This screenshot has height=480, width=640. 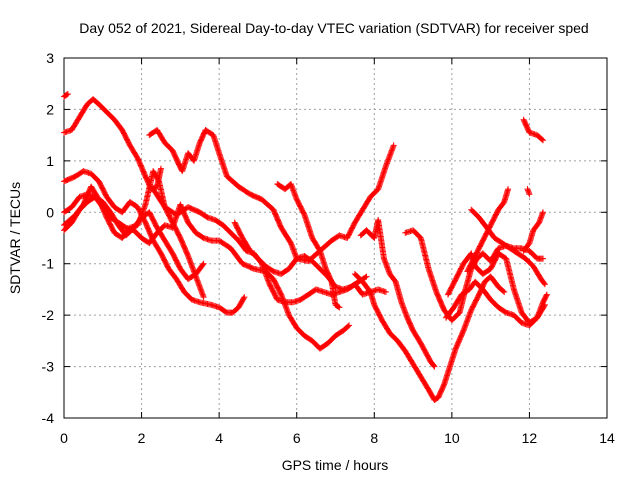 I want to click on x-axis-label: GPS time / hours, so click(x=335, y=465).